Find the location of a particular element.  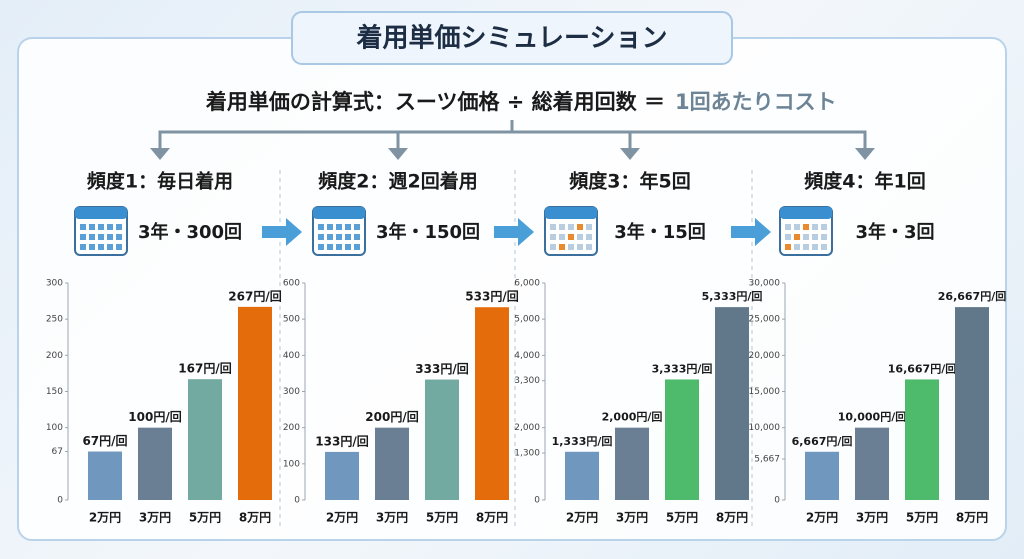

y-tick-label: 25,000 is located at coordinates (765, 320).